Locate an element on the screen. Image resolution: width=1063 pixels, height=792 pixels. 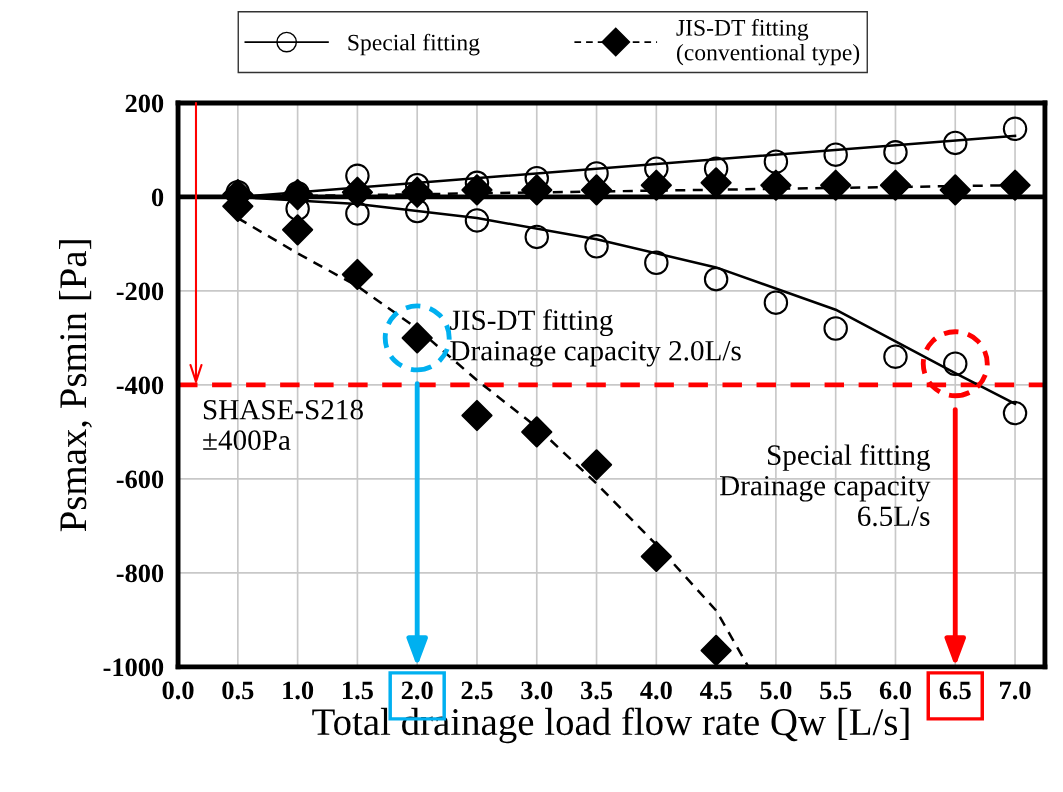
x-tick-label: 2.5 is located at coordinates (477, 690).